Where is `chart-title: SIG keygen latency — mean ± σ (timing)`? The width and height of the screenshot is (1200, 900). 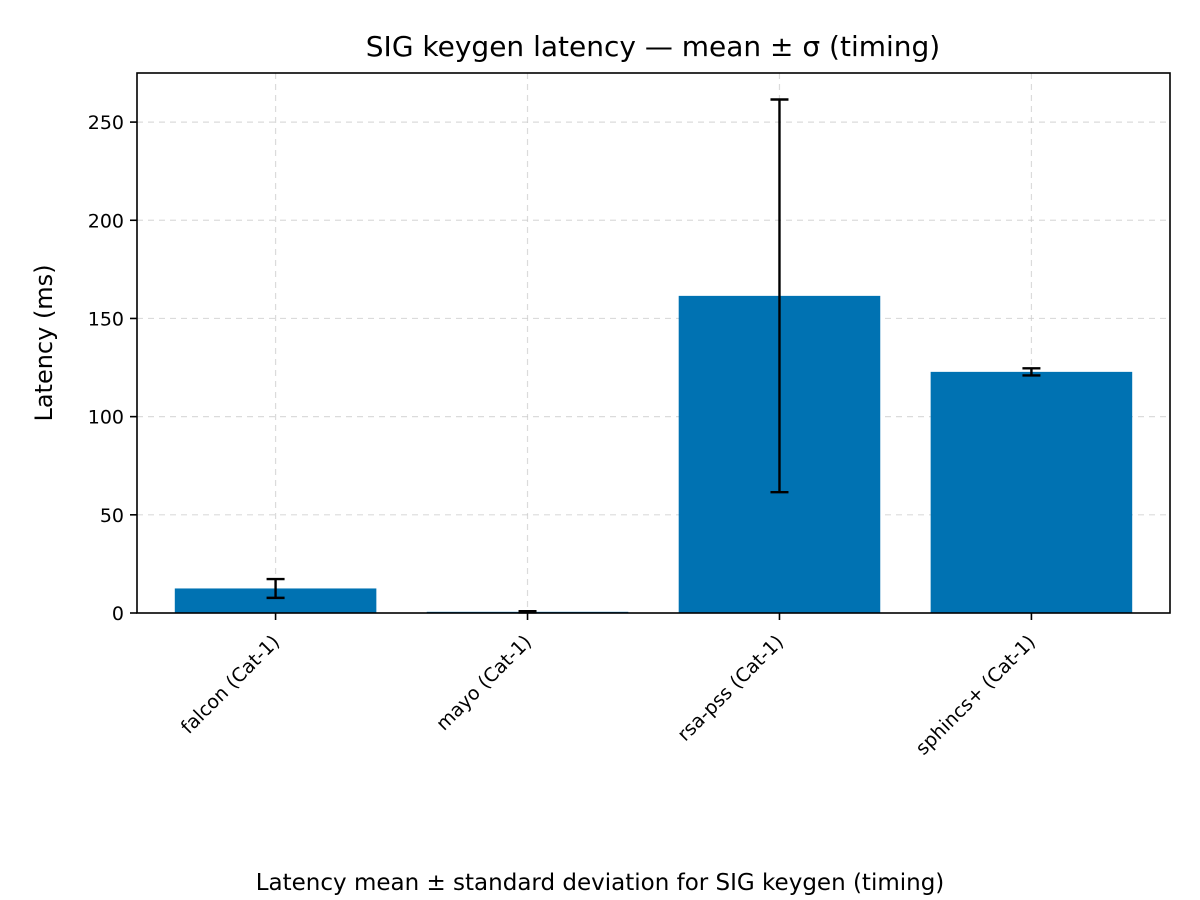 chart-title: SIG keygen latency — mean ± σ (timing) is located at coordinates (653, 46).